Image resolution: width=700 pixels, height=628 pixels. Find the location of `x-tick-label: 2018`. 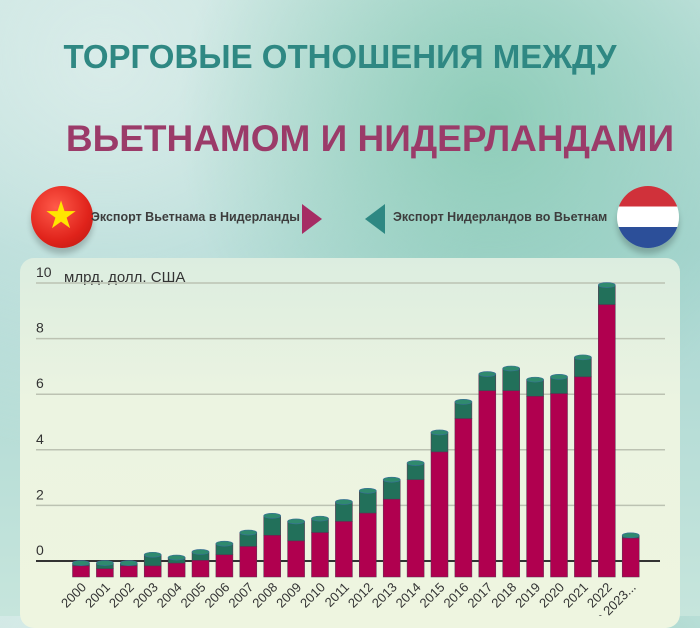

x-tick-label: 2018 is located at coordinates (503, 595).